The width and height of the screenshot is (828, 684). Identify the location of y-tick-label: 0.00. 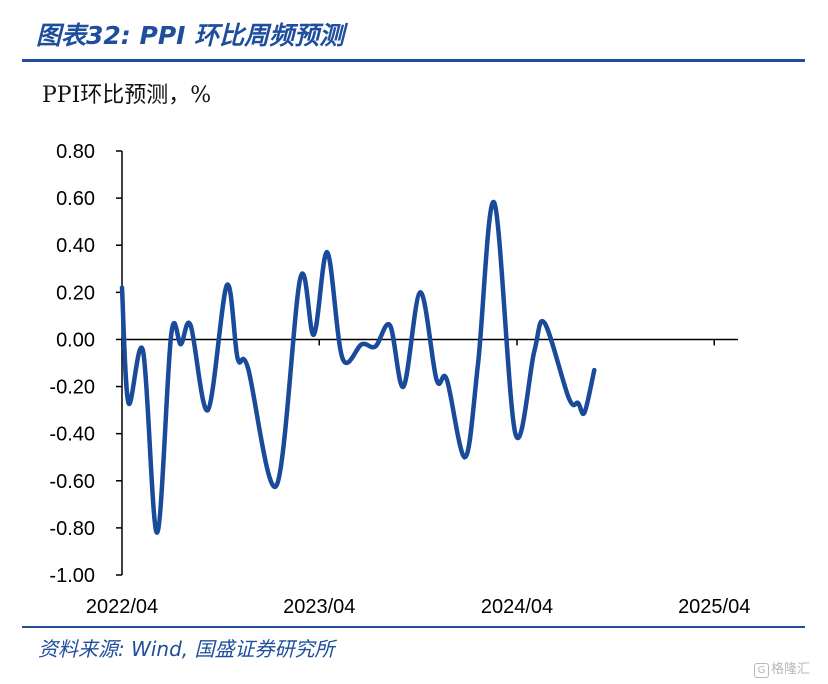
(75, 340).